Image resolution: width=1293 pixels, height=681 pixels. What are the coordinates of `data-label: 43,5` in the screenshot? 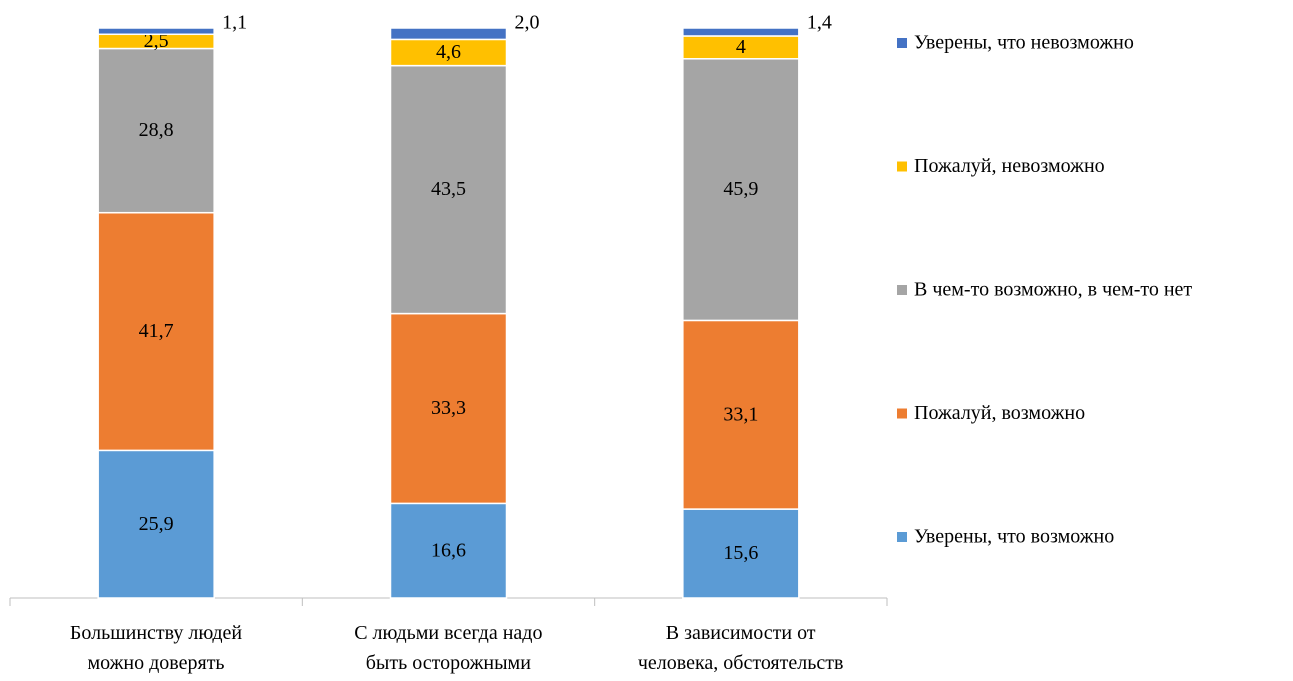 It's located at (448, 189).